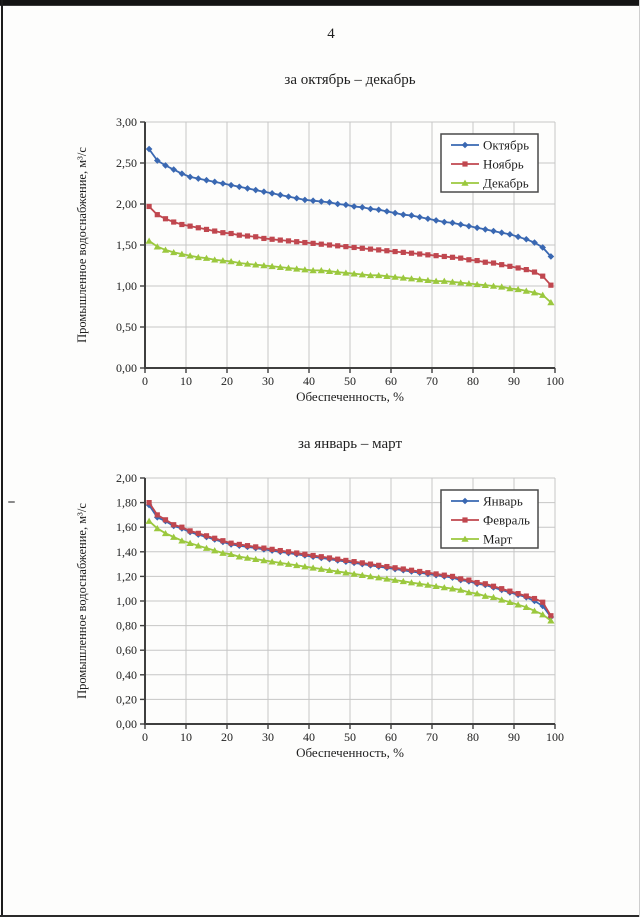 The width and height of the screenshot is (640, 917). What do you see at coordinates (309, 381) in the screenshot?
I see `x-tick-label: 40` at bounding box center [309, 381].